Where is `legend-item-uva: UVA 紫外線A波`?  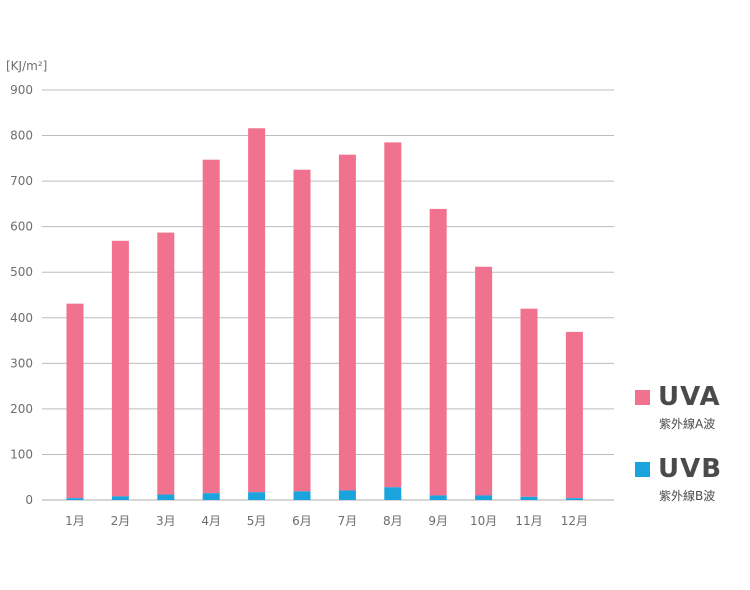
legend-item-uva: UVA 紫外線A波 is located at coordinates (678, 407).